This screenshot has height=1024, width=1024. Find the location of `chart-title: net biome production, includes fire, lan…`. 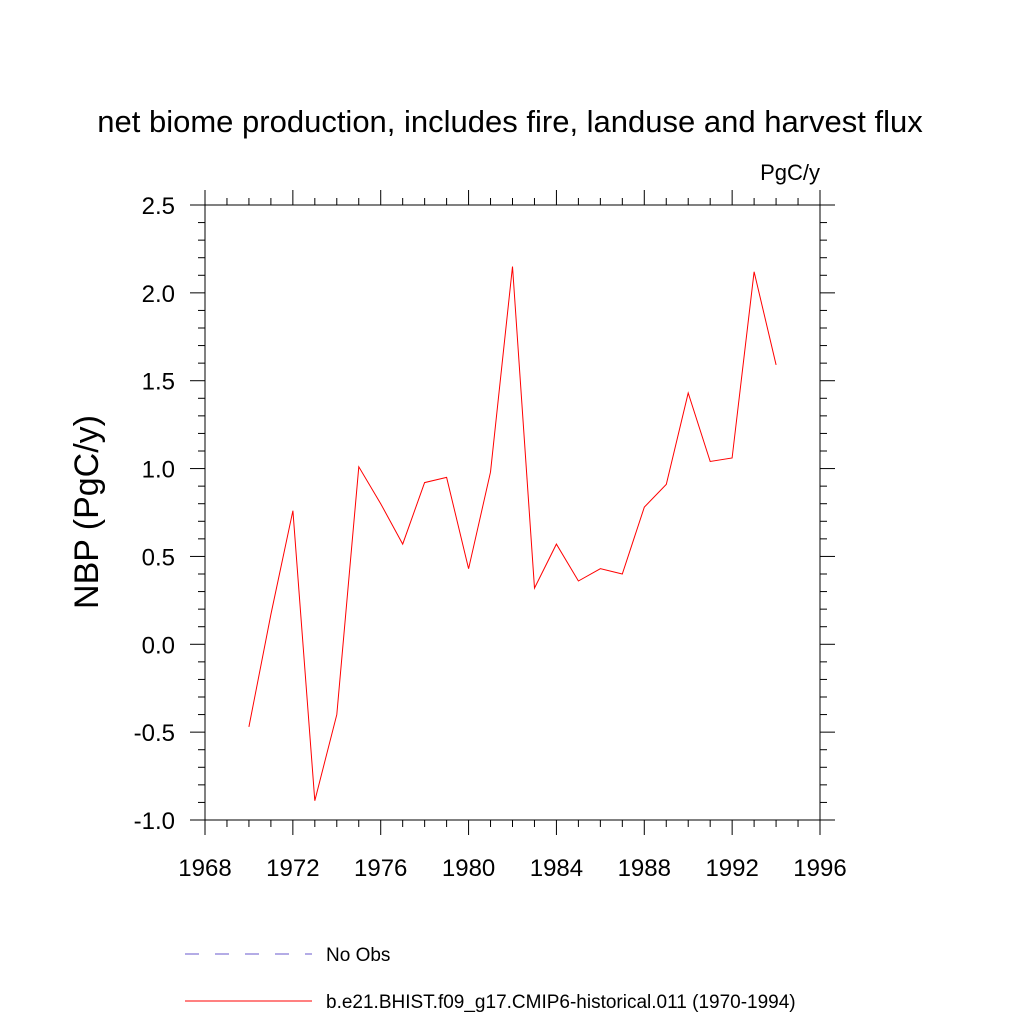

chart-title: net biome production, includes fire, lan… is located at coordinates (510, 121).